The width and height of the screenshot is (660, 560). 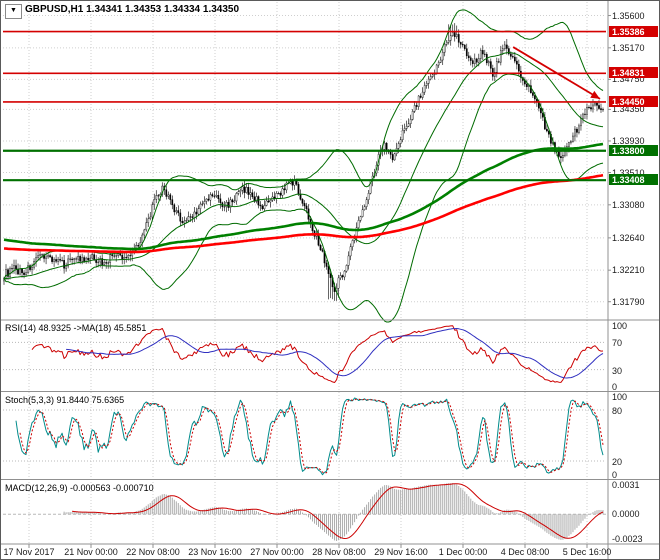 What do you see at coordinates (311, 436) in the screenshot?
I see `stoch-d-line` at bounding box center [311, 436].